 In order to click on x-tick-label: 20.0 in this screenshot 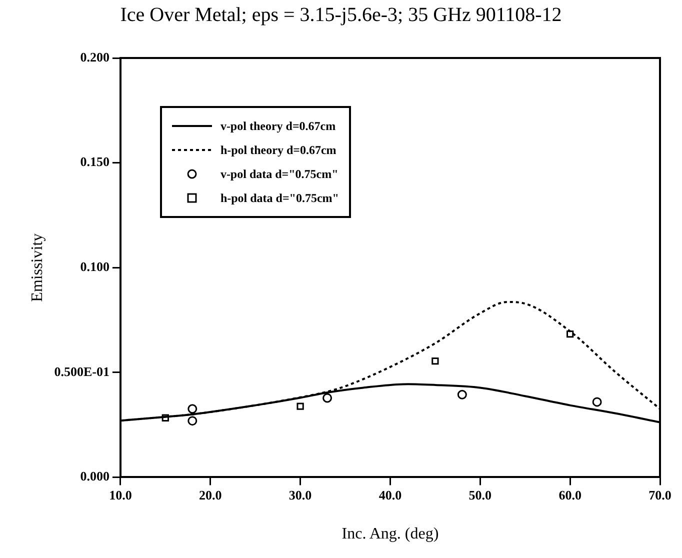, I will do `click(210, 494)`.